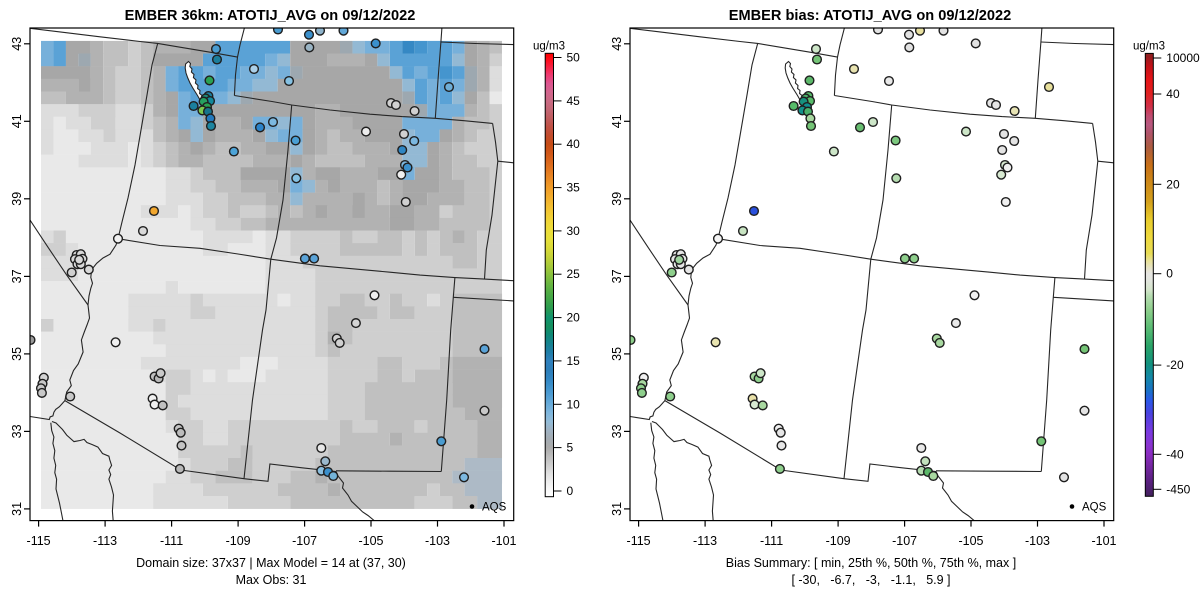 The width and height of the screenshot is (1200, 600). What do you see at coordinates (574, 361) in the screenshot?
I see `svg-text: 15` at bounding box center [574, 361].